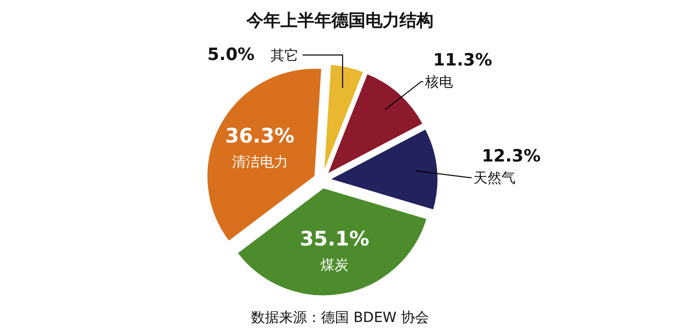 The width and height of the screenshot is (680, 330). Describe the element at coordinates (462, 60) in the screenshot. I see `data-label: 11.3%` at that location.